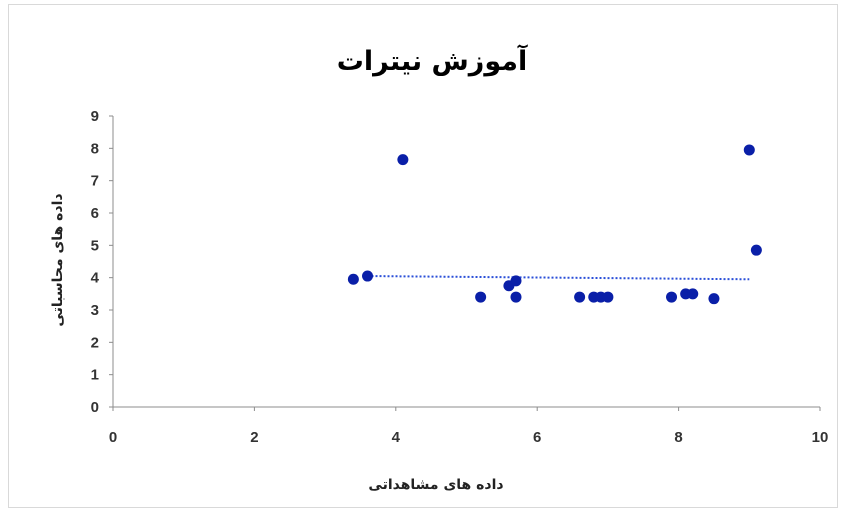 Image resolution: width=842 pixels, height=514 pixels. Describe the element at coordinates (678, 437) in the screenshot. I see `x-tick-label: 8` at that location.